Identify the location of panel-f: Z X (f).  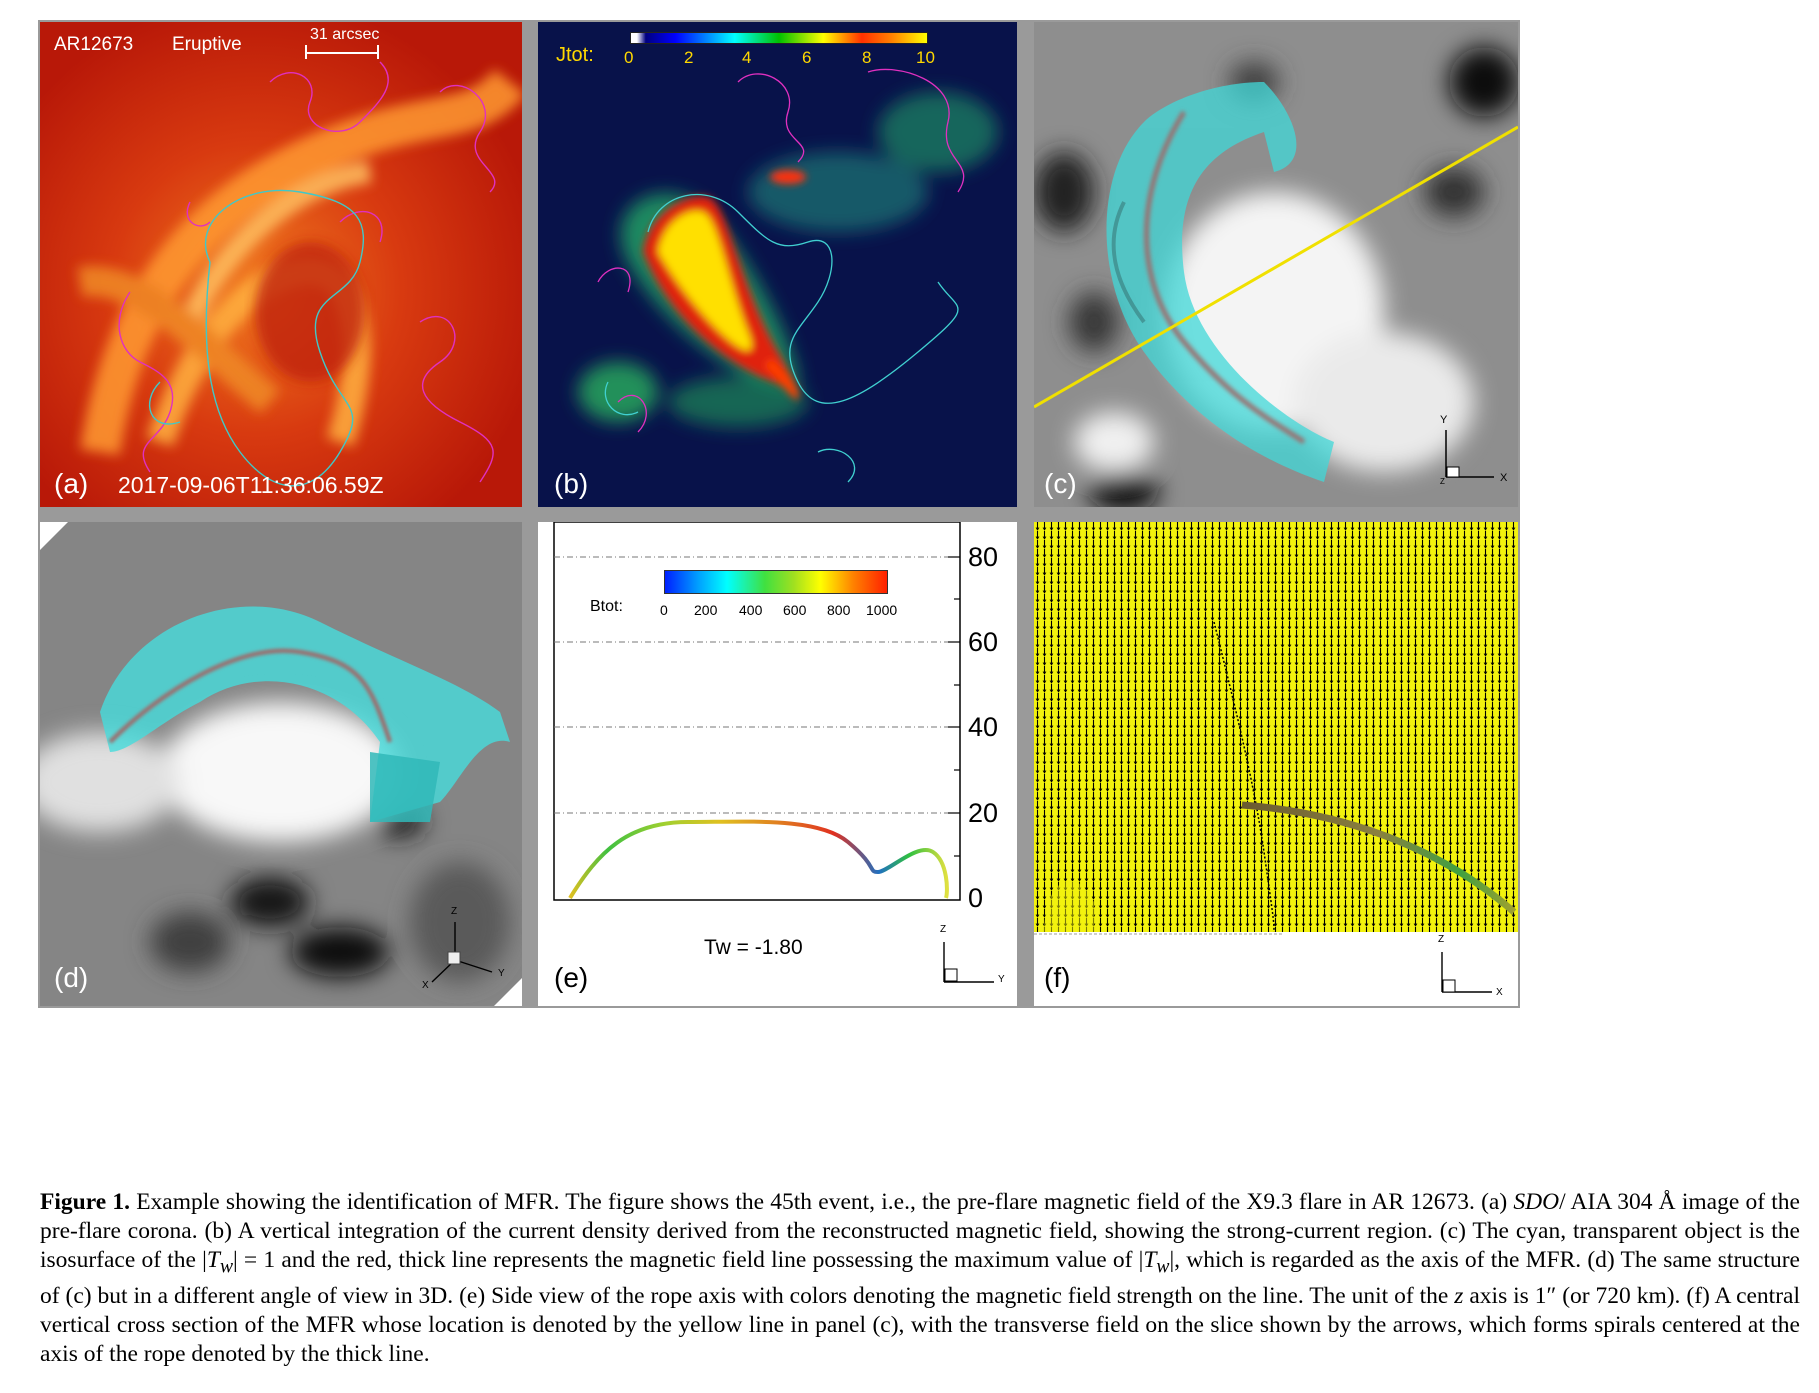
(1276, 764).